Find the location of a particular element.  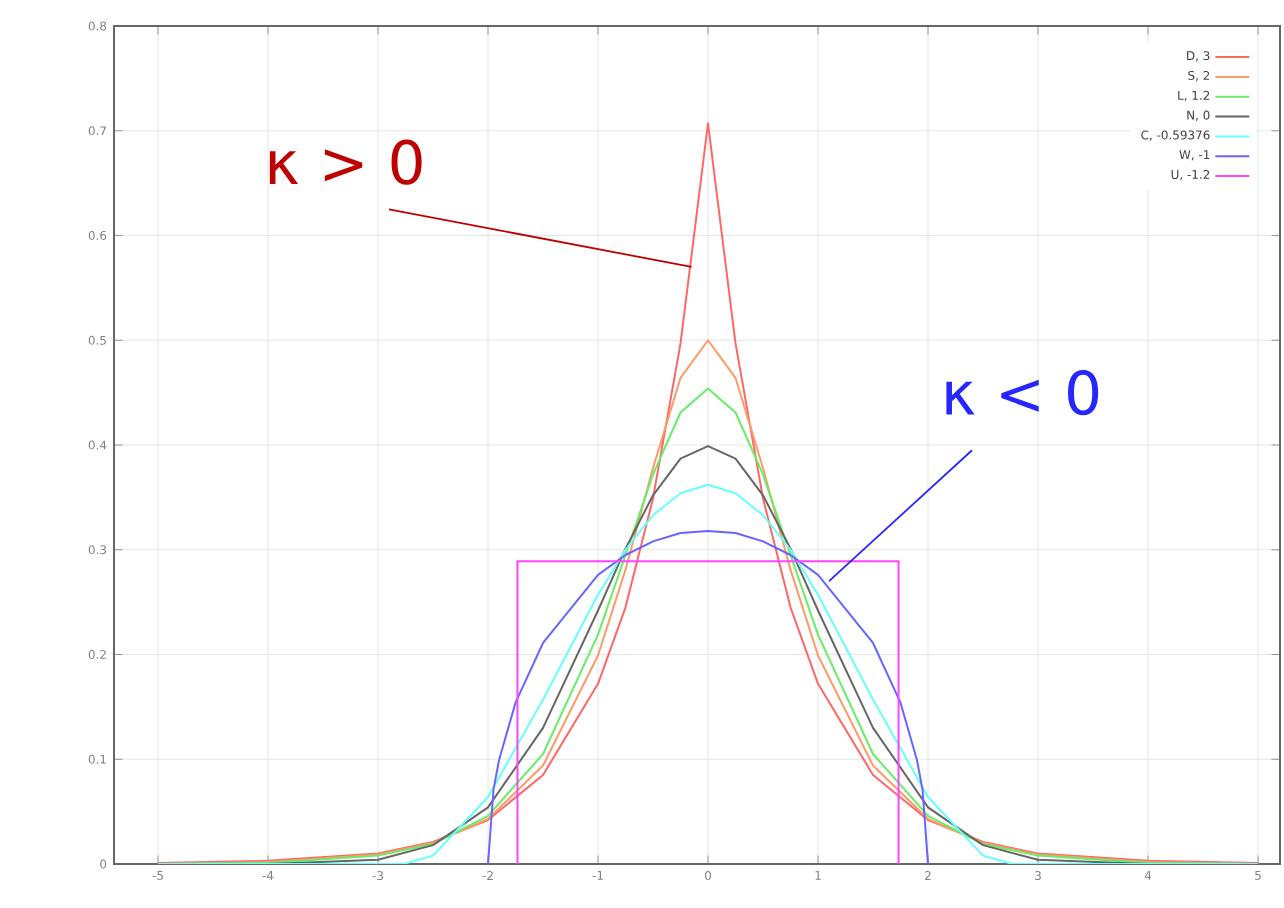

annotation: κ < 0 is located at coordinates (1022, 393).